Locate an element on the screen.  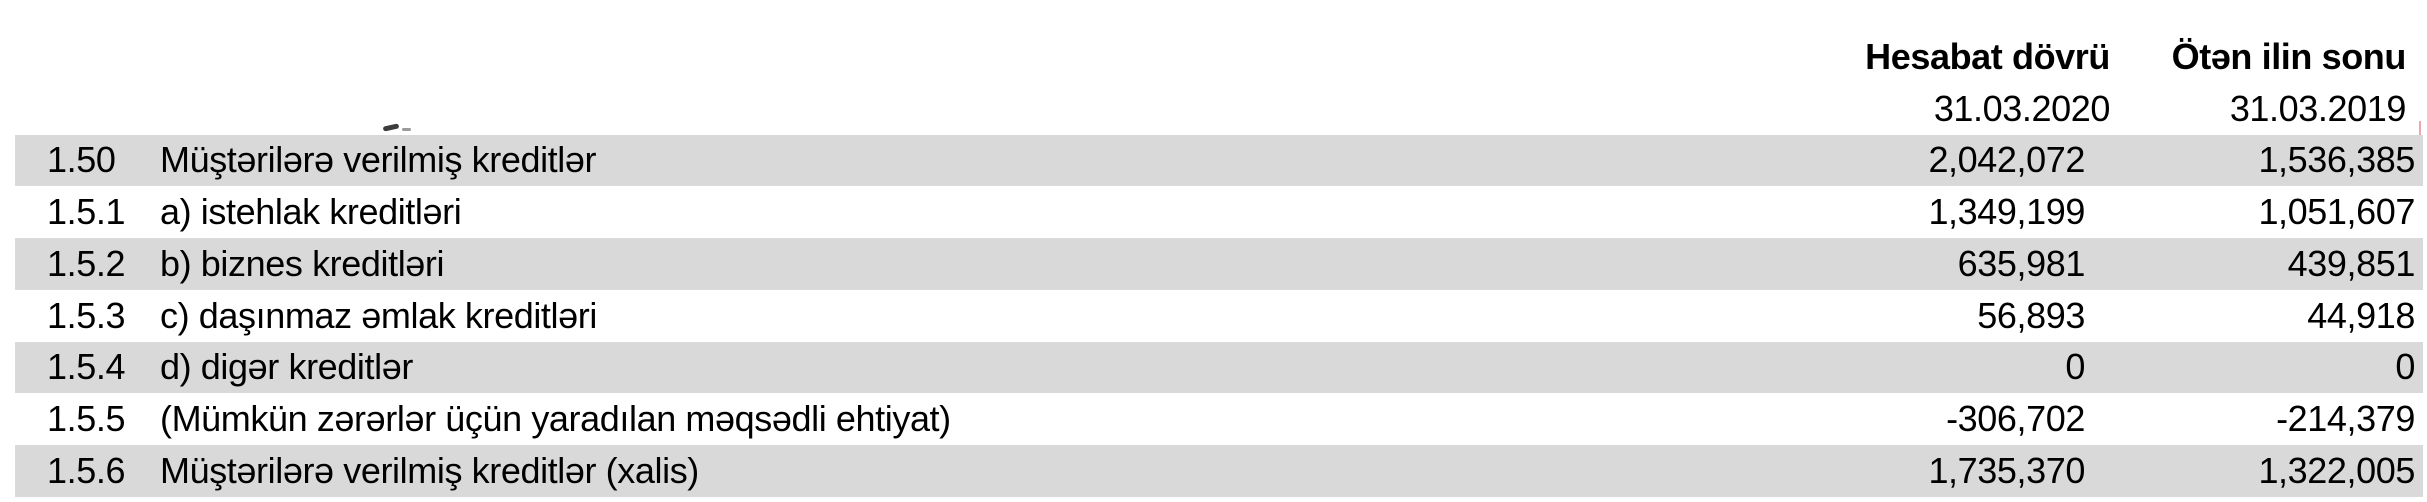
row-value-previous: 1,051,607 is located at coordinates (2336, 212).